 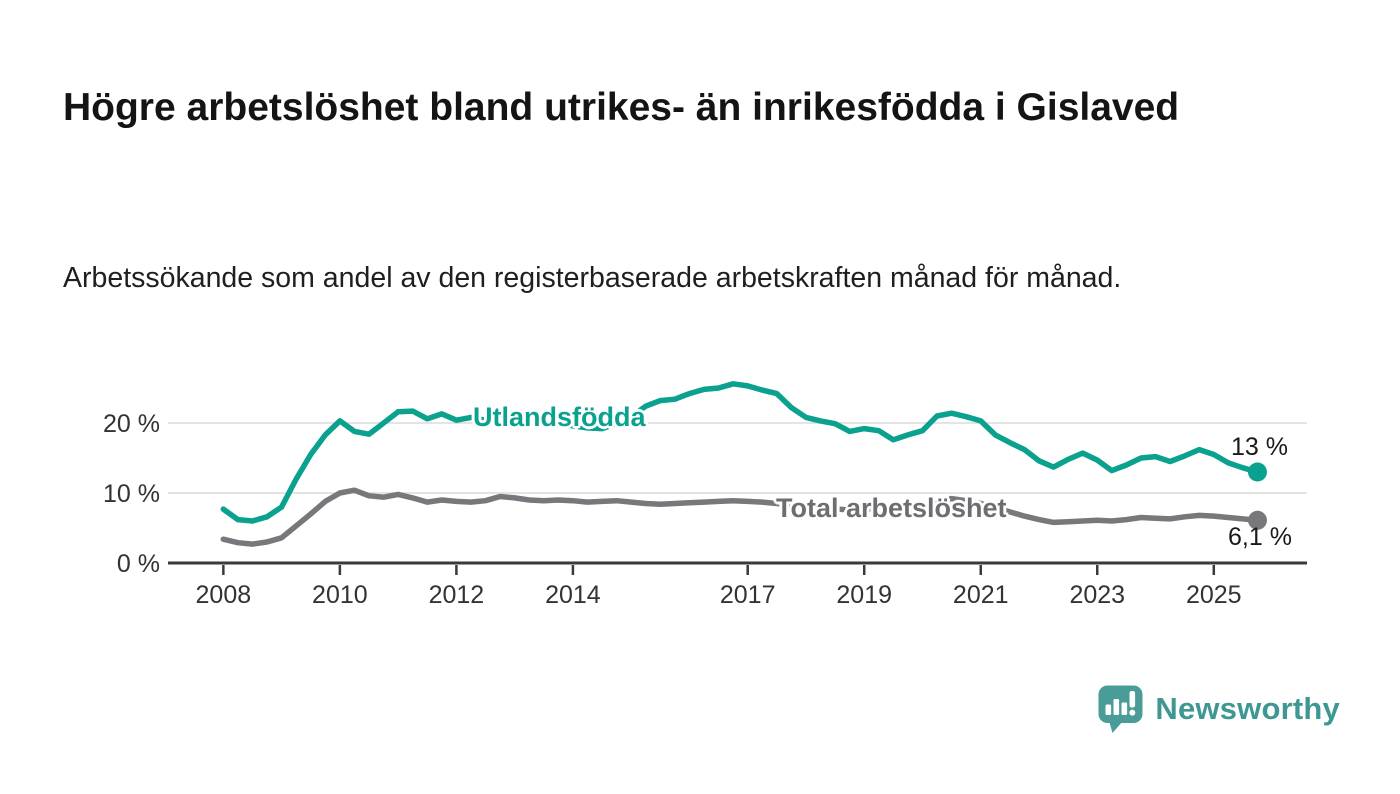 I want to click on newsworthy-wordmark: Newsworthy, so click(x=1247, y=708).